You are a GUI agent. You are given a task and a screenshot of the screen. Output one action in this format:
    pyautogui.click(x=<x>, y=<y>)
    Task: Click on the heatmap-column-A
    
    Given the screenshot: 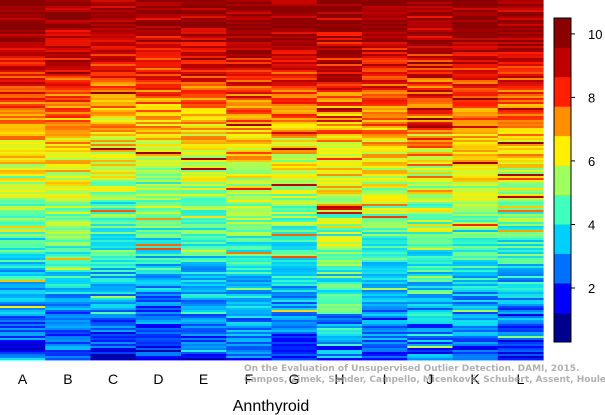 What is the action you would take?
    pyautogui.click(x=23, y=180)
    